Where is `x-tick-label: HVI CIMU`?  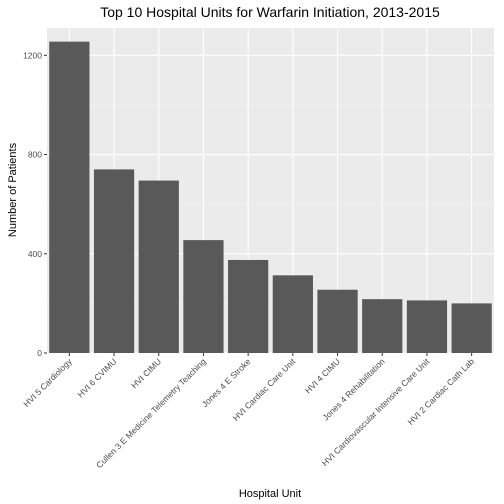 x-tick-label: HVI CIMU is located at coordinates (146, 373).